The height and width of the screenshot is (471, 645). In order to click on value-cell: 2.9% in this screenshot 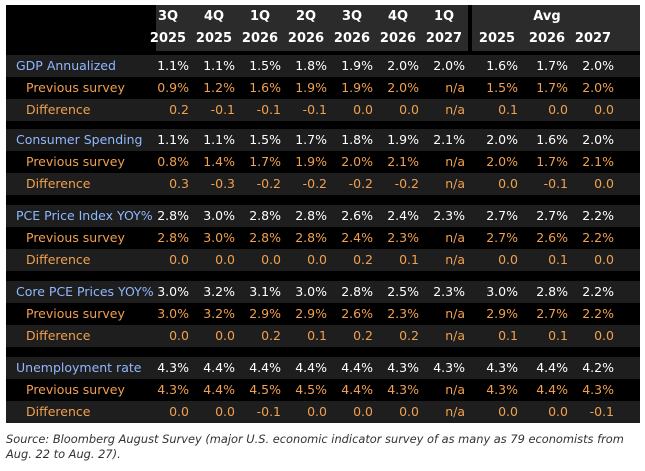, I will do `click(265, 313)`.